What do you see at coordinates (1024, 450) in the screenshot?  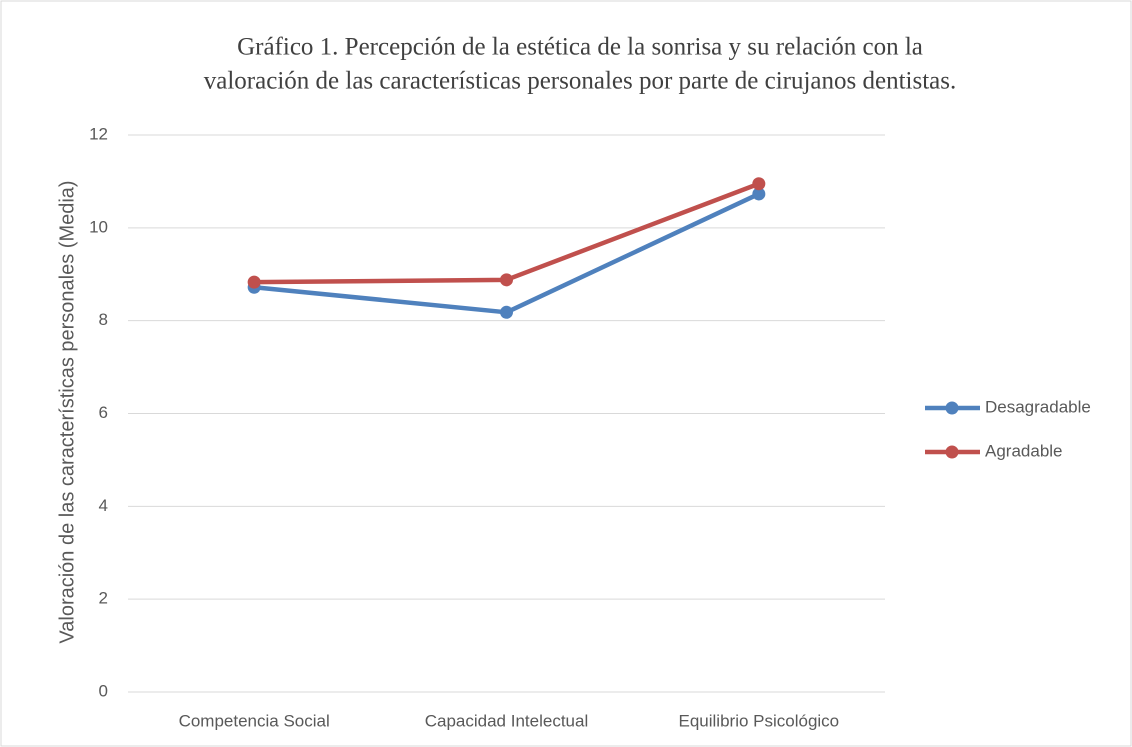 I see `legend-label: Agradable` at bounding box center [1024, 450].